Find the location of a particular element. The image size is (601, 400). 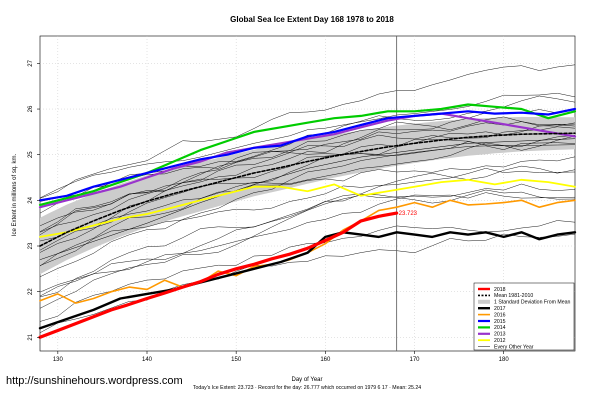

y-tick-label-22: 22 is located at coordinates (31, 291).